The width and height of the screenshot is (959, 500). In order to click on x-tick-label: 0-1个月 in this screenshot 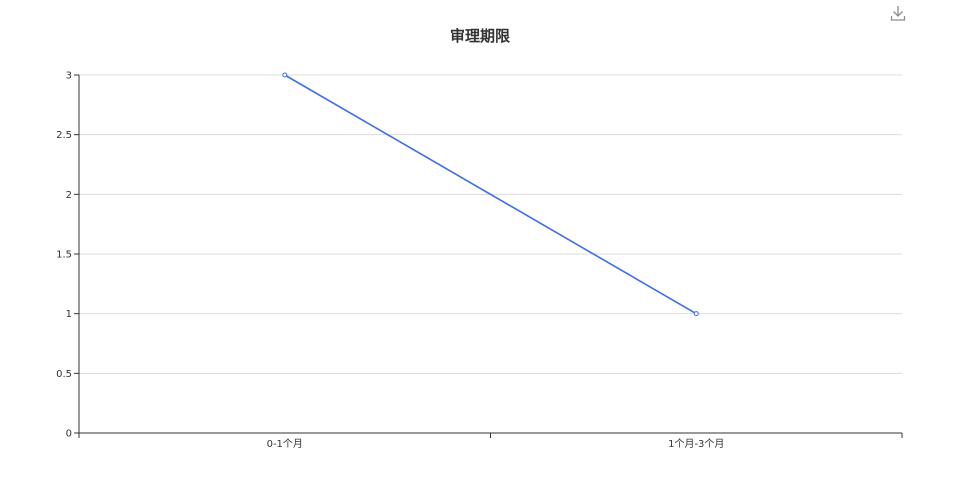, I will do `click(285, 444)`.